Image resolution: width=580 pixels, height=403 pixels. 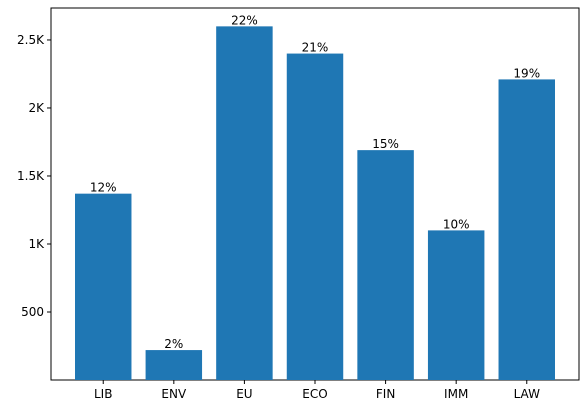 I want to click on bar-label: 2%, so click(x=173, y=344).